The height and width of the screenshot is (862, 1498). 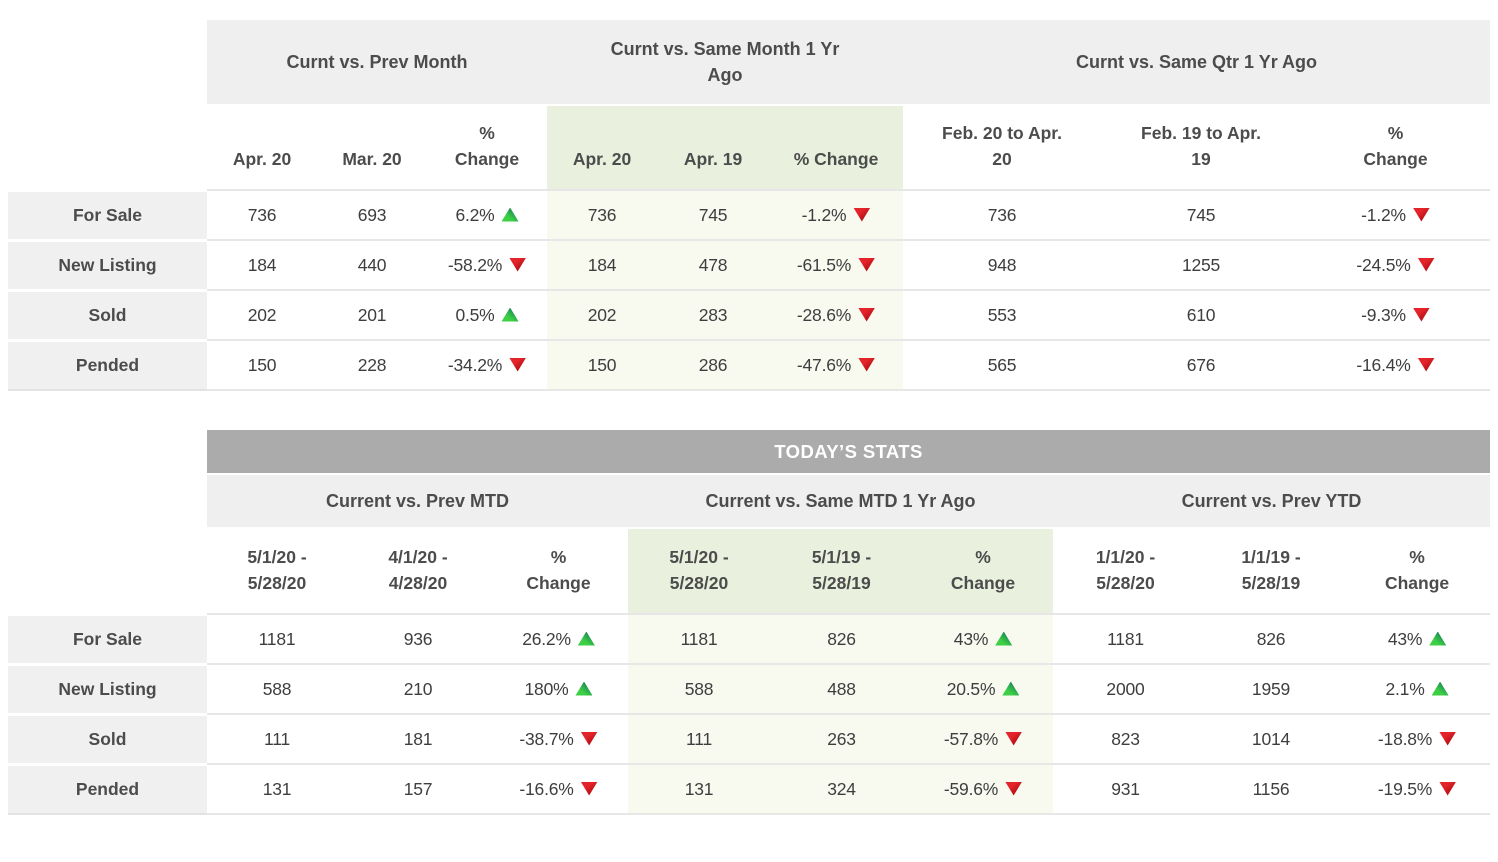 I want to click on group-header-prev-mtd: Current vs. Prev MTD, so click(x=417, y=501).